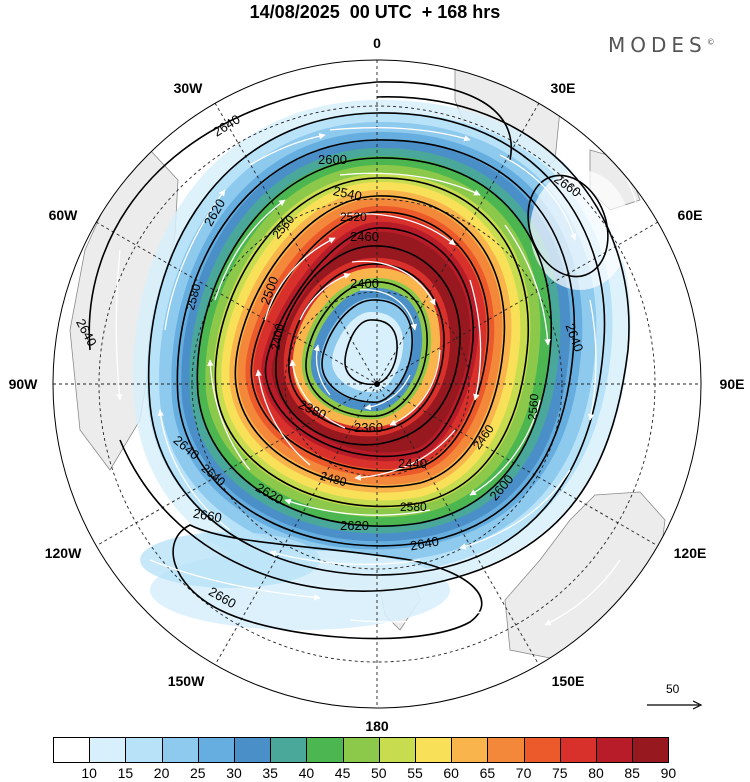 This screenshot has width=750, height=782. What do you see at coordinates (89, 773) in the screenshot?
I see `colorbar-label: 10` at bounding box center [89, 773].